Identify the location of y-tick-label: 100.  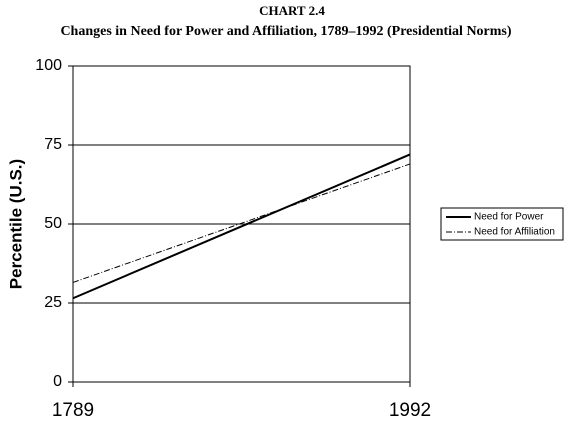
(48, 65).